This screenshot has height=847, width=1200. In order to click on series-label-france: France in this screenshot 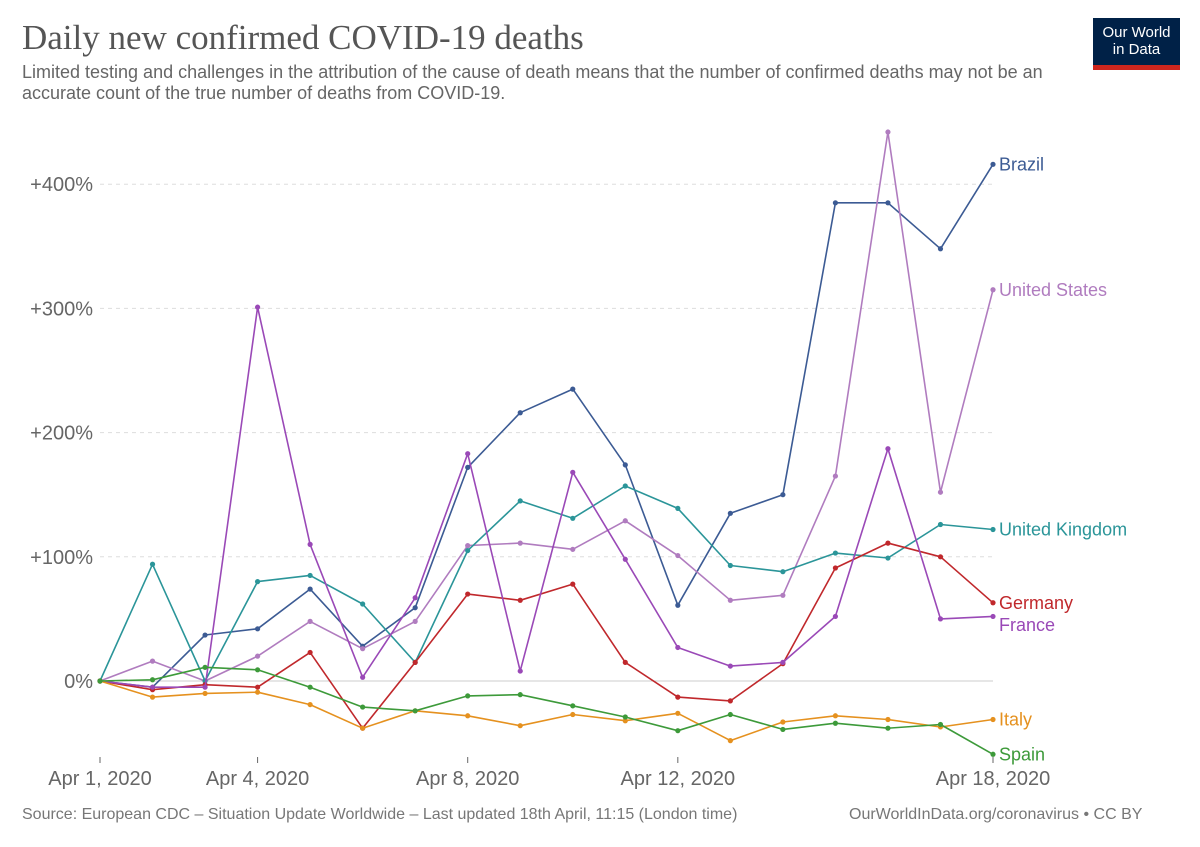, I will do `click(1027, 625)`.